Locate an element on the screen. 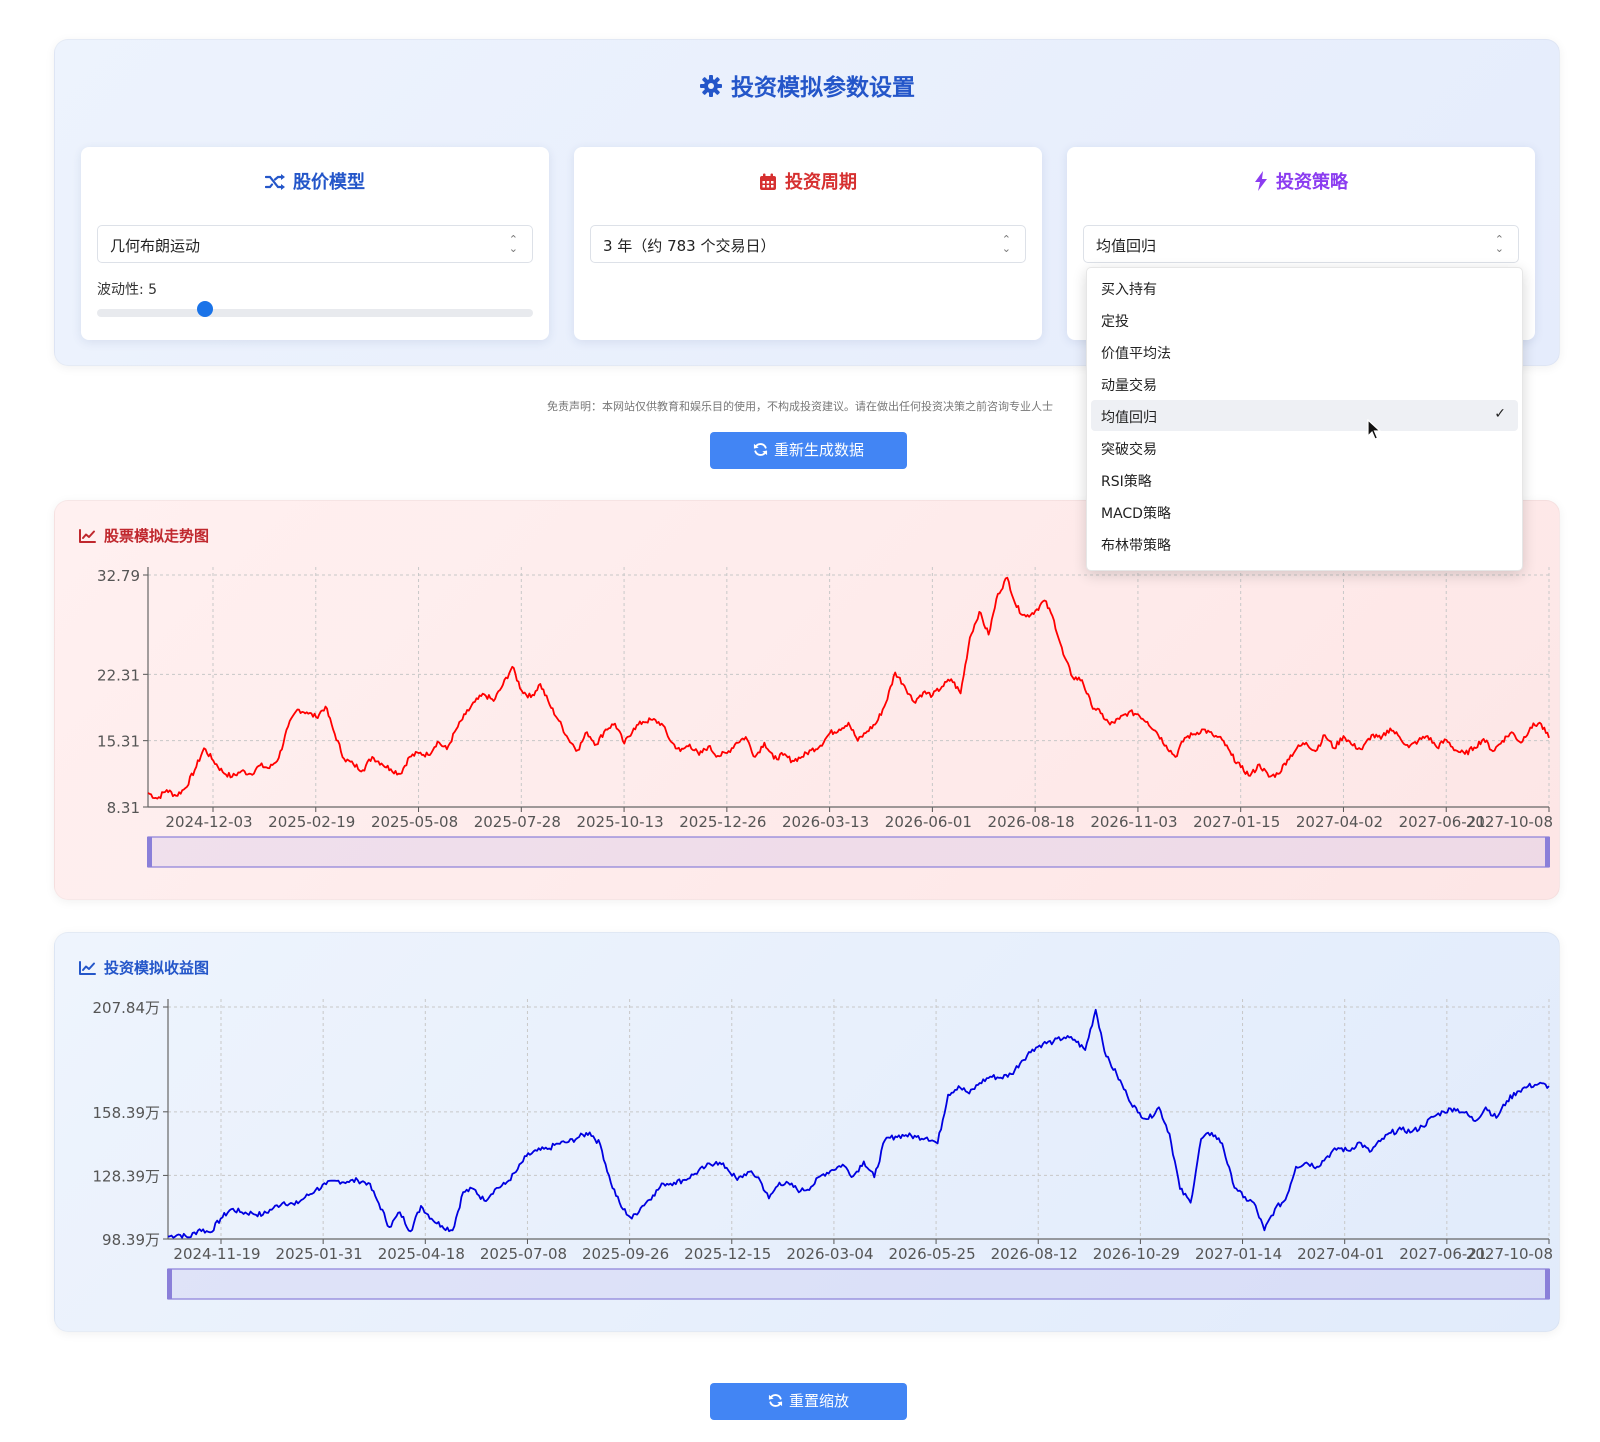 This screenshot has width=1600, height=1442. reset-zoom-button: 重置缩放 is located at coordinates (808, 1401).